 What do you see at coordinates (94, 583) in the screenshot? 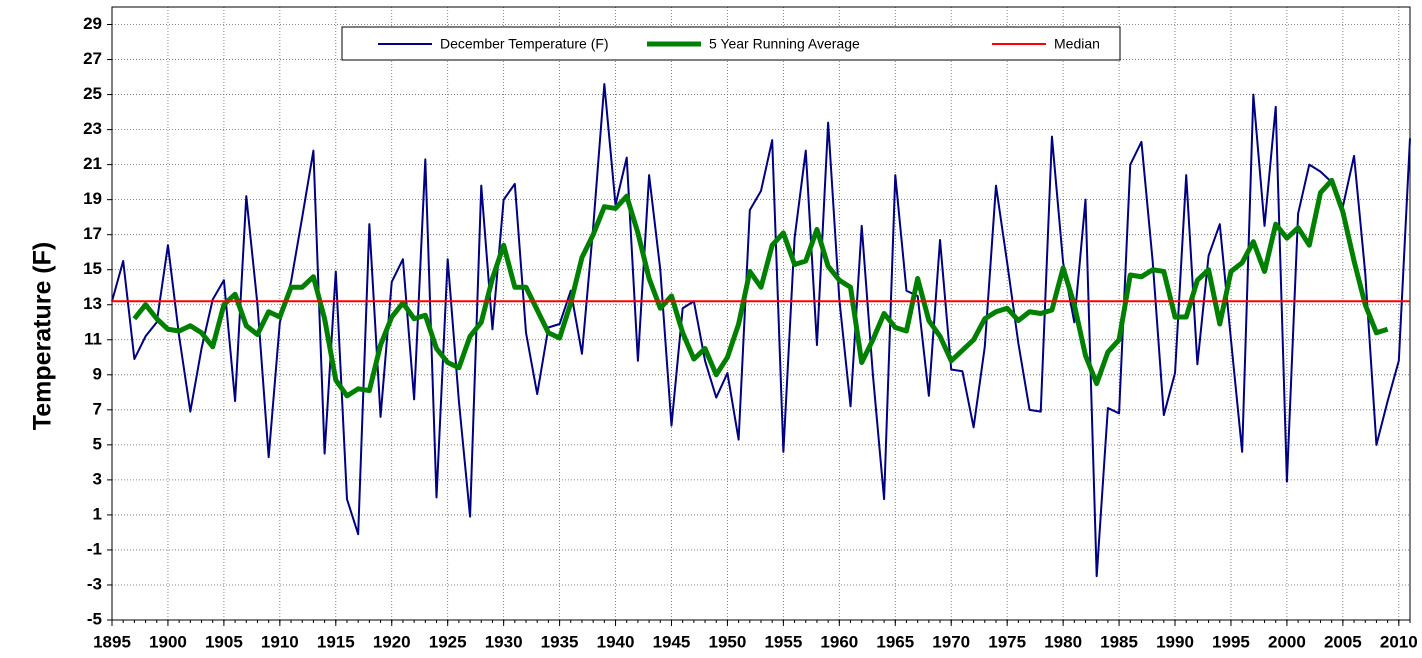
I see `y-tick-label: -3` at bounding box center [94, 583].